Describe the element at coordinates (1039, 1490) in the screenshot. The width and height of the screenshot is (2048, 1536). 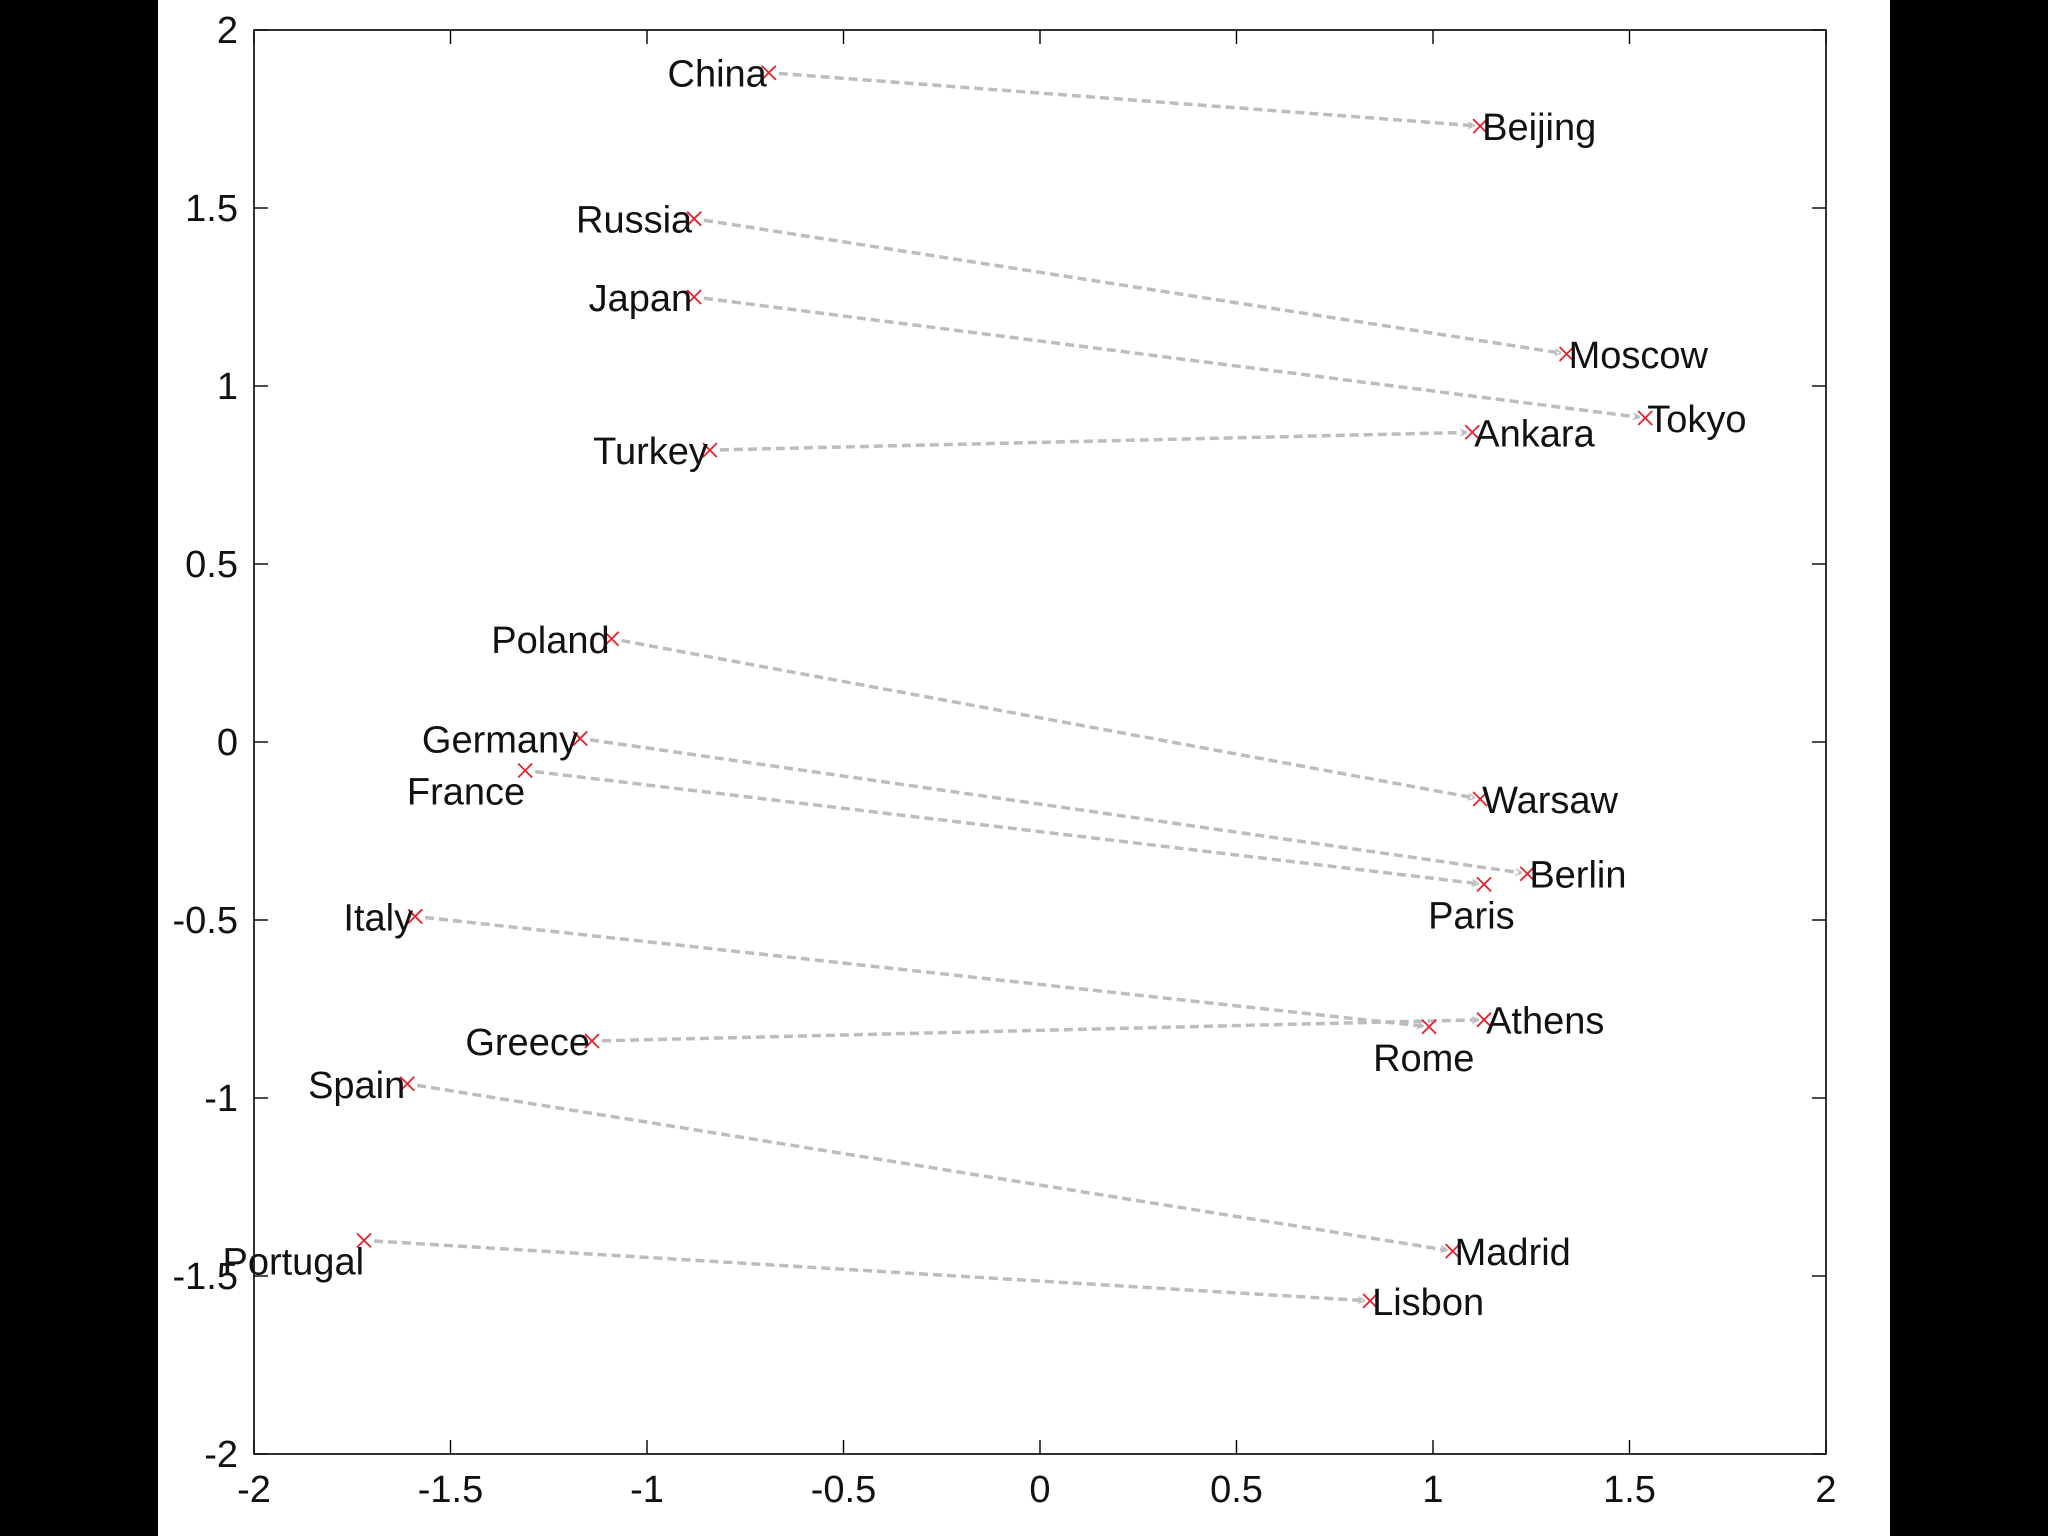
I see `x-tick-label: 0` at that location.